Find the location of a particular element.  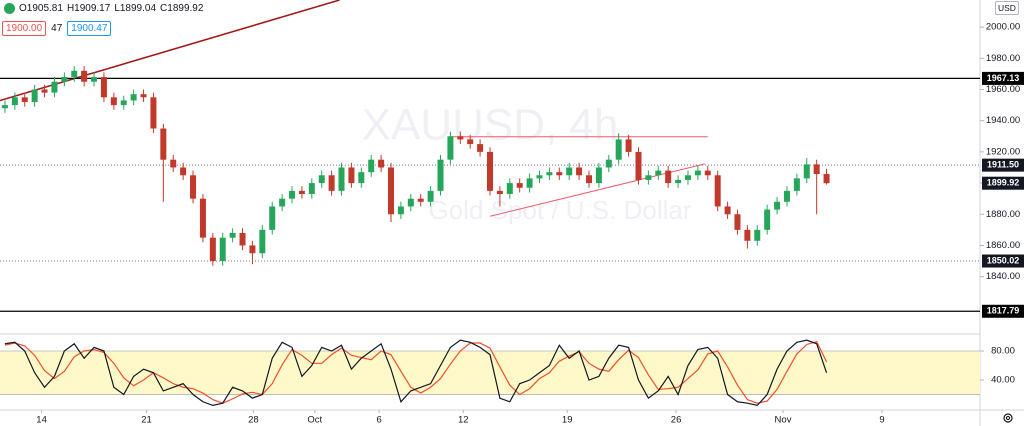

gear-hub is located at coordinates (1008, 418).